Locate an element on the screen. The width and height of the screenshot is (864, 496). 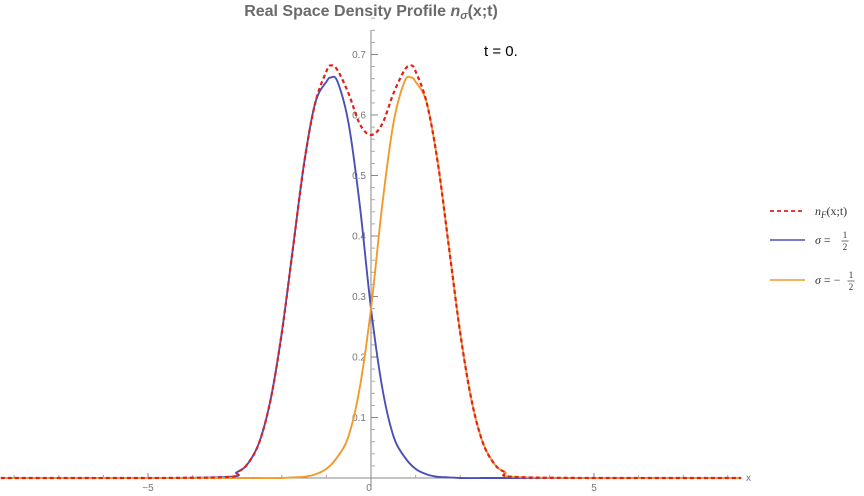
chart-title: Real Space Density Profile nσ(x;t) is located at coordinates (371, 12).